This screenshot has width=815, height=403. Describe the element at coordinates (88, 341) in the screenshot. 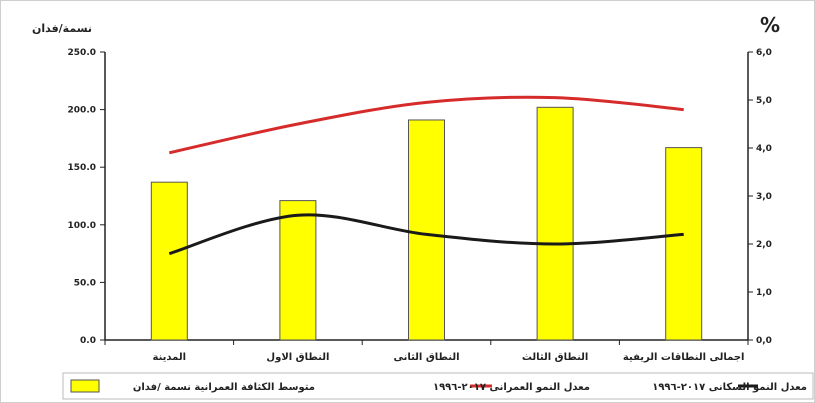

I see `y-tick-label: 0.0` at that location.